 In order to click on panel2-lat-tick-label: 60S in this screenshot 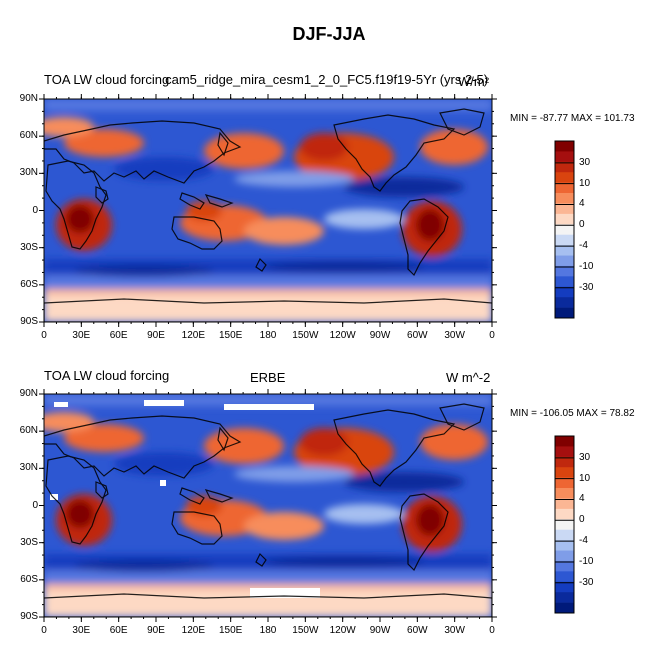, I will do `click(29, 579)`.